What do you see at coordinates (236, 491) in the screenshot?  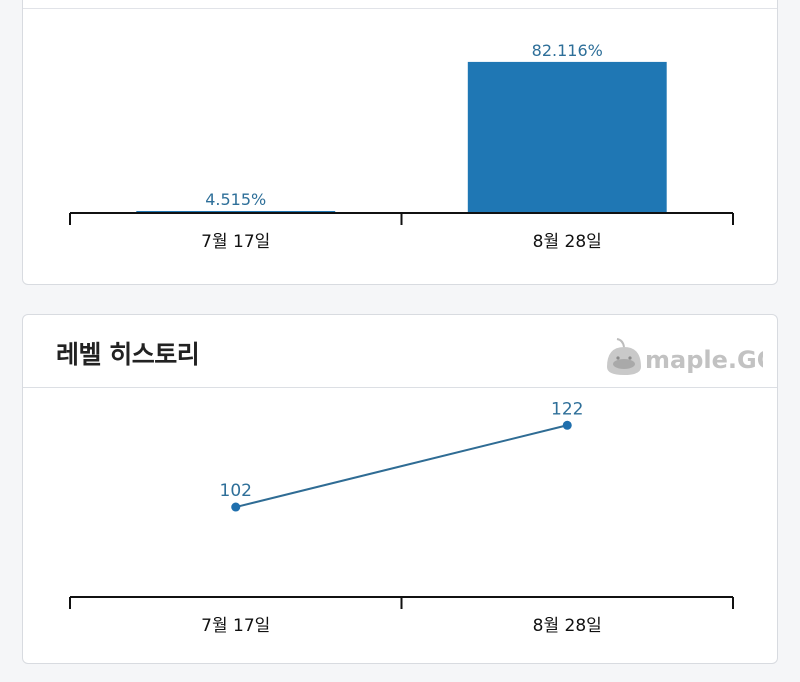 I see `point-value-label: 102` at bounding box center [236, 491].